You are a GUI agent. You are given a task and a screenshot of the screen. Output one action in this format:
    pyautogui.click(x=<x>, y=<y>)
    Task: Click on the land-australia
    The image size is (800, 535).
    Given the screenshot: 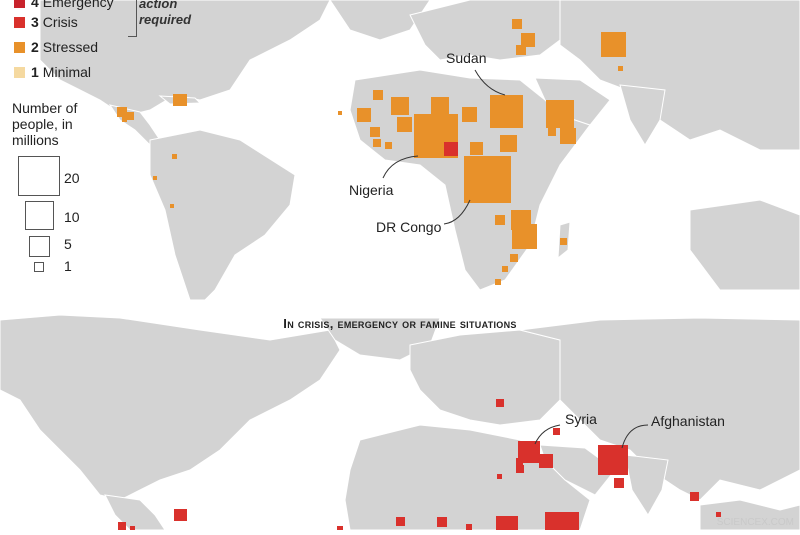 What is the action you would take?
    pyautogui.click(x=744, y=245)
    